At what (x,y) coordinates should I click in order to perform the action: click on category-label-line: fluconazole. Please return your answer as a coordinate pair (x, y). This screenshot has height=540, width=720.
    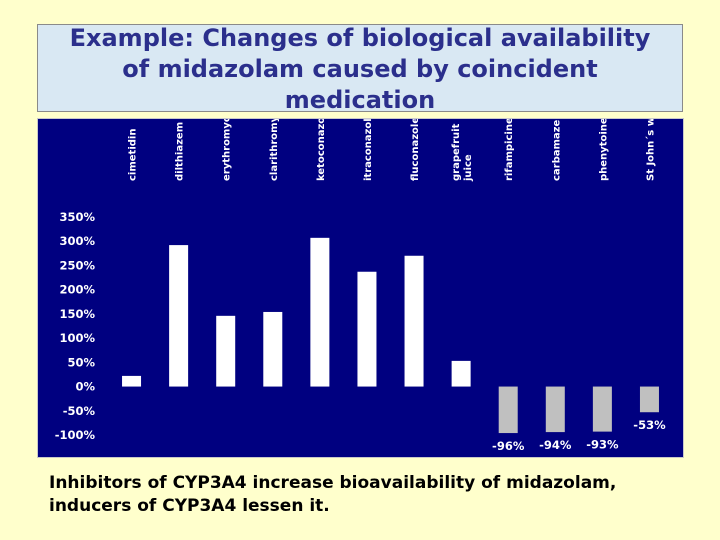
    Looking at the image, I should click on (415, 150).